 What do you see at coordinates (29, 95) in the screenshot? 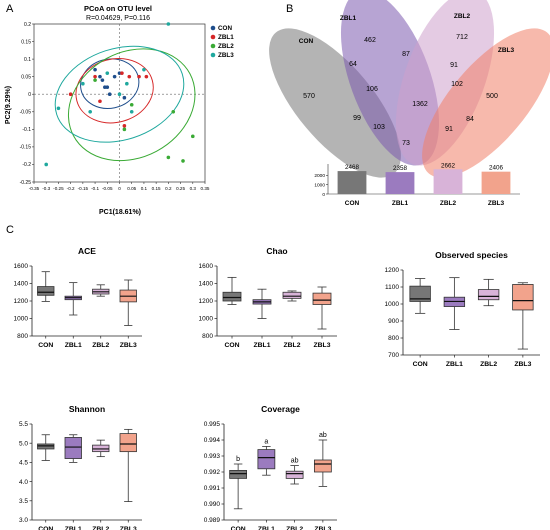
I see `pcoa-ytick-label: 0` at bounding box center [29, 95].